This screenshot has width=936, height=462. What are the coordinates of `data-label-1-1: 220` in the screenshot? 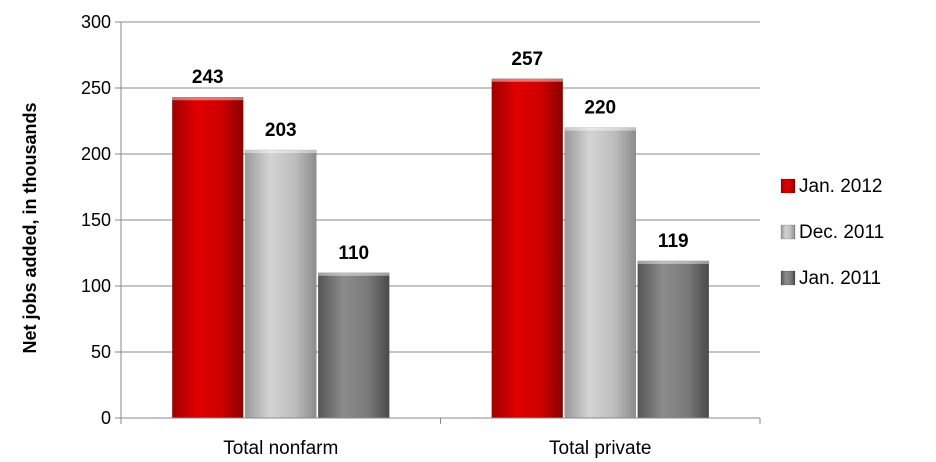 It's located at (600, 108).